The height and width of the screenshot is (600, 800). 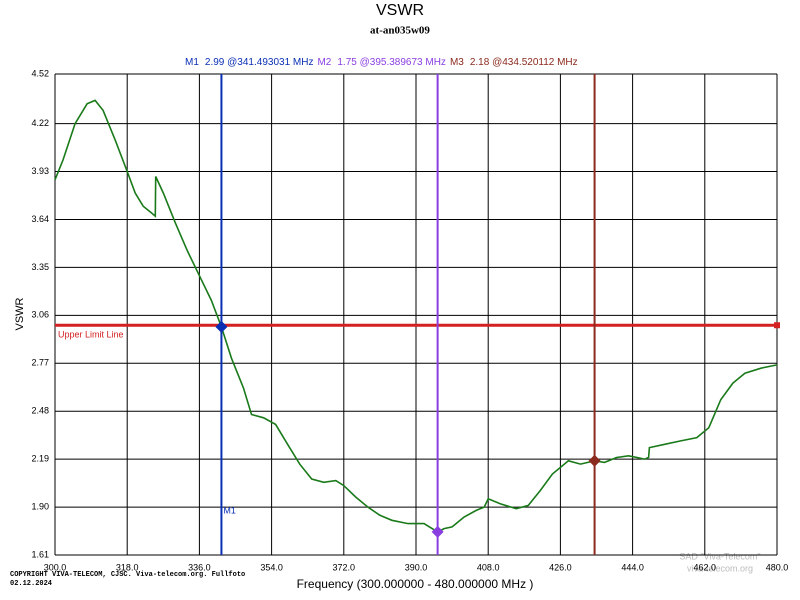 I want to click on y-tick-label: 3.64, so click(x=40, y=219).